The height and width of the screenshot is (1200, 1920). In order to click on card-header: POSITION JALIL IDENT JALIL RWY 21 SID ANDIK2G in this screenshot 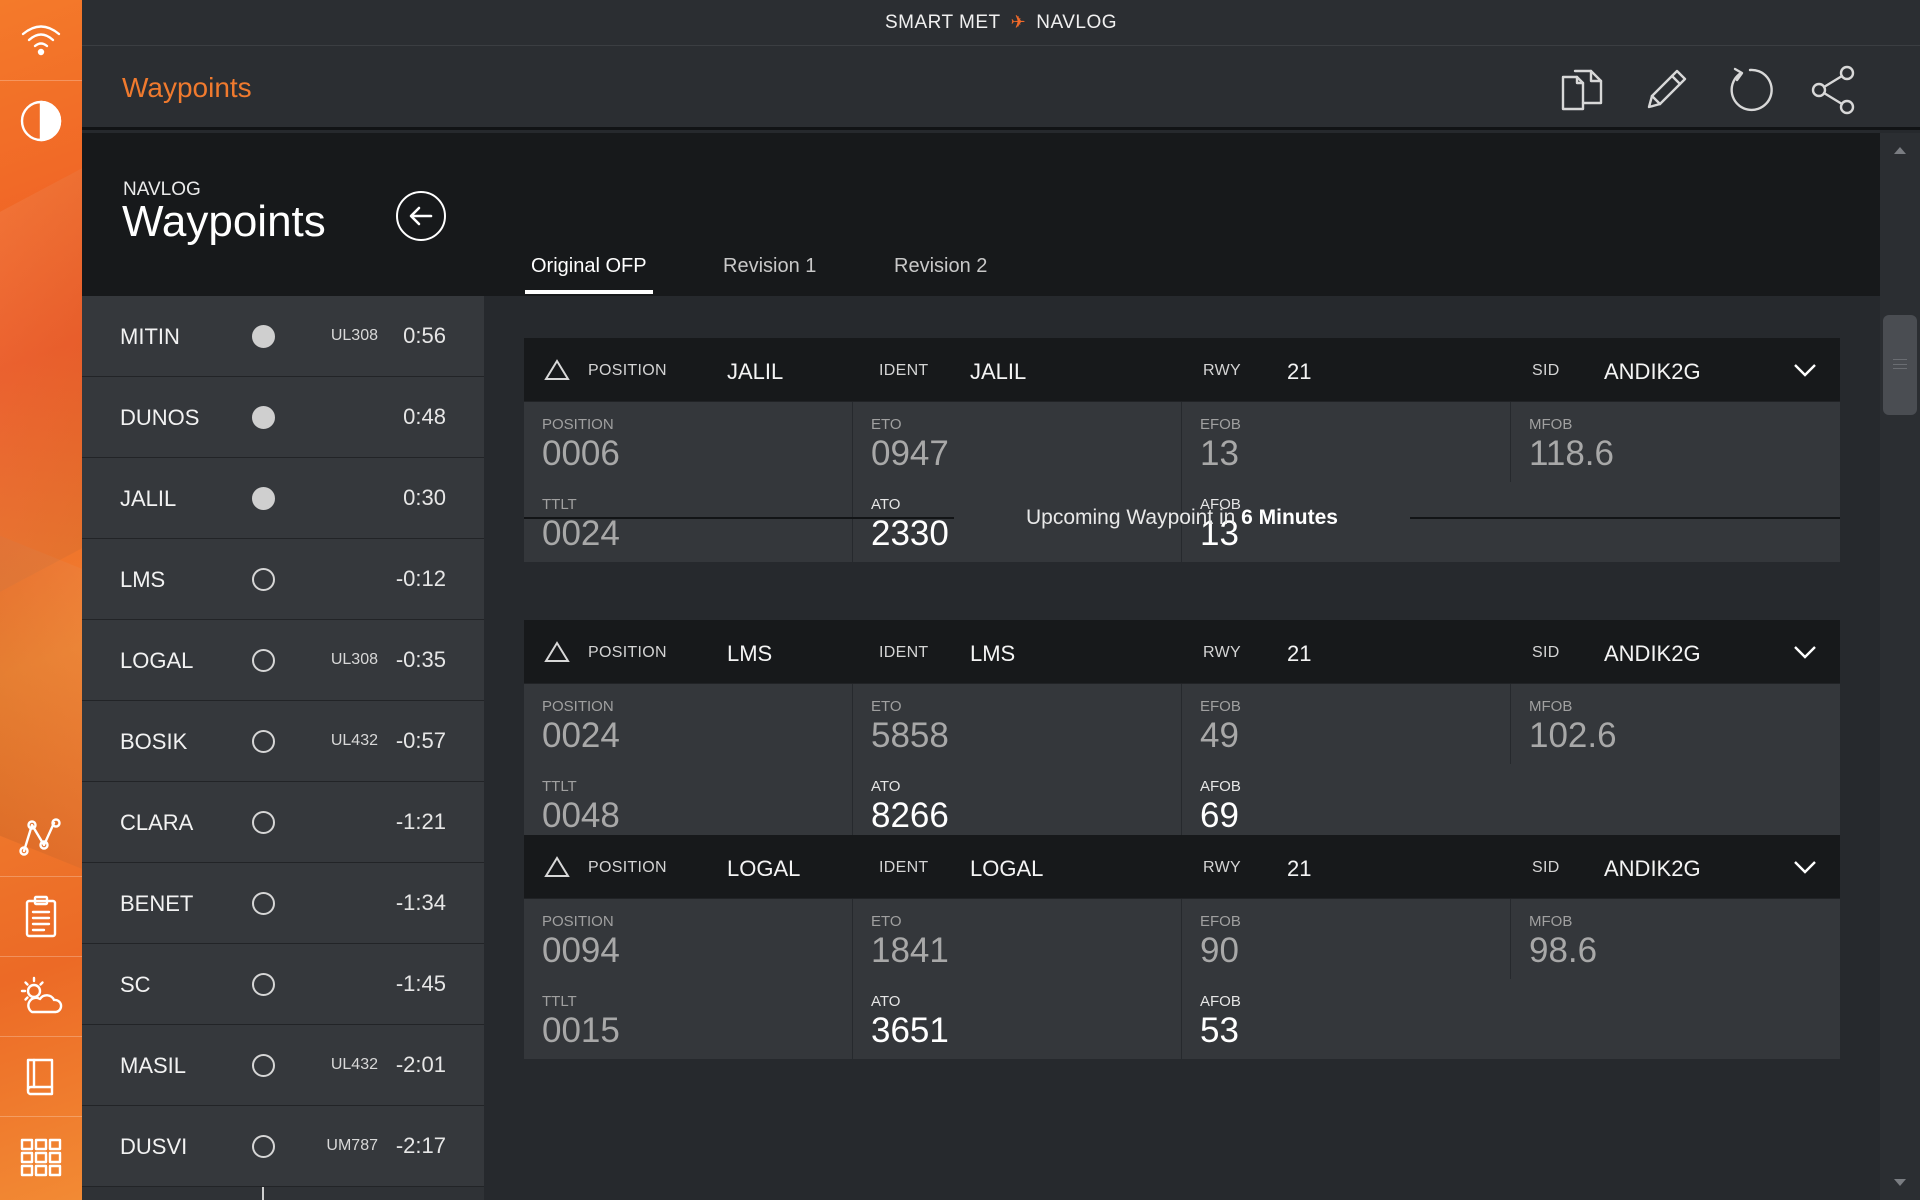, I will do `click(1182, 369)`.